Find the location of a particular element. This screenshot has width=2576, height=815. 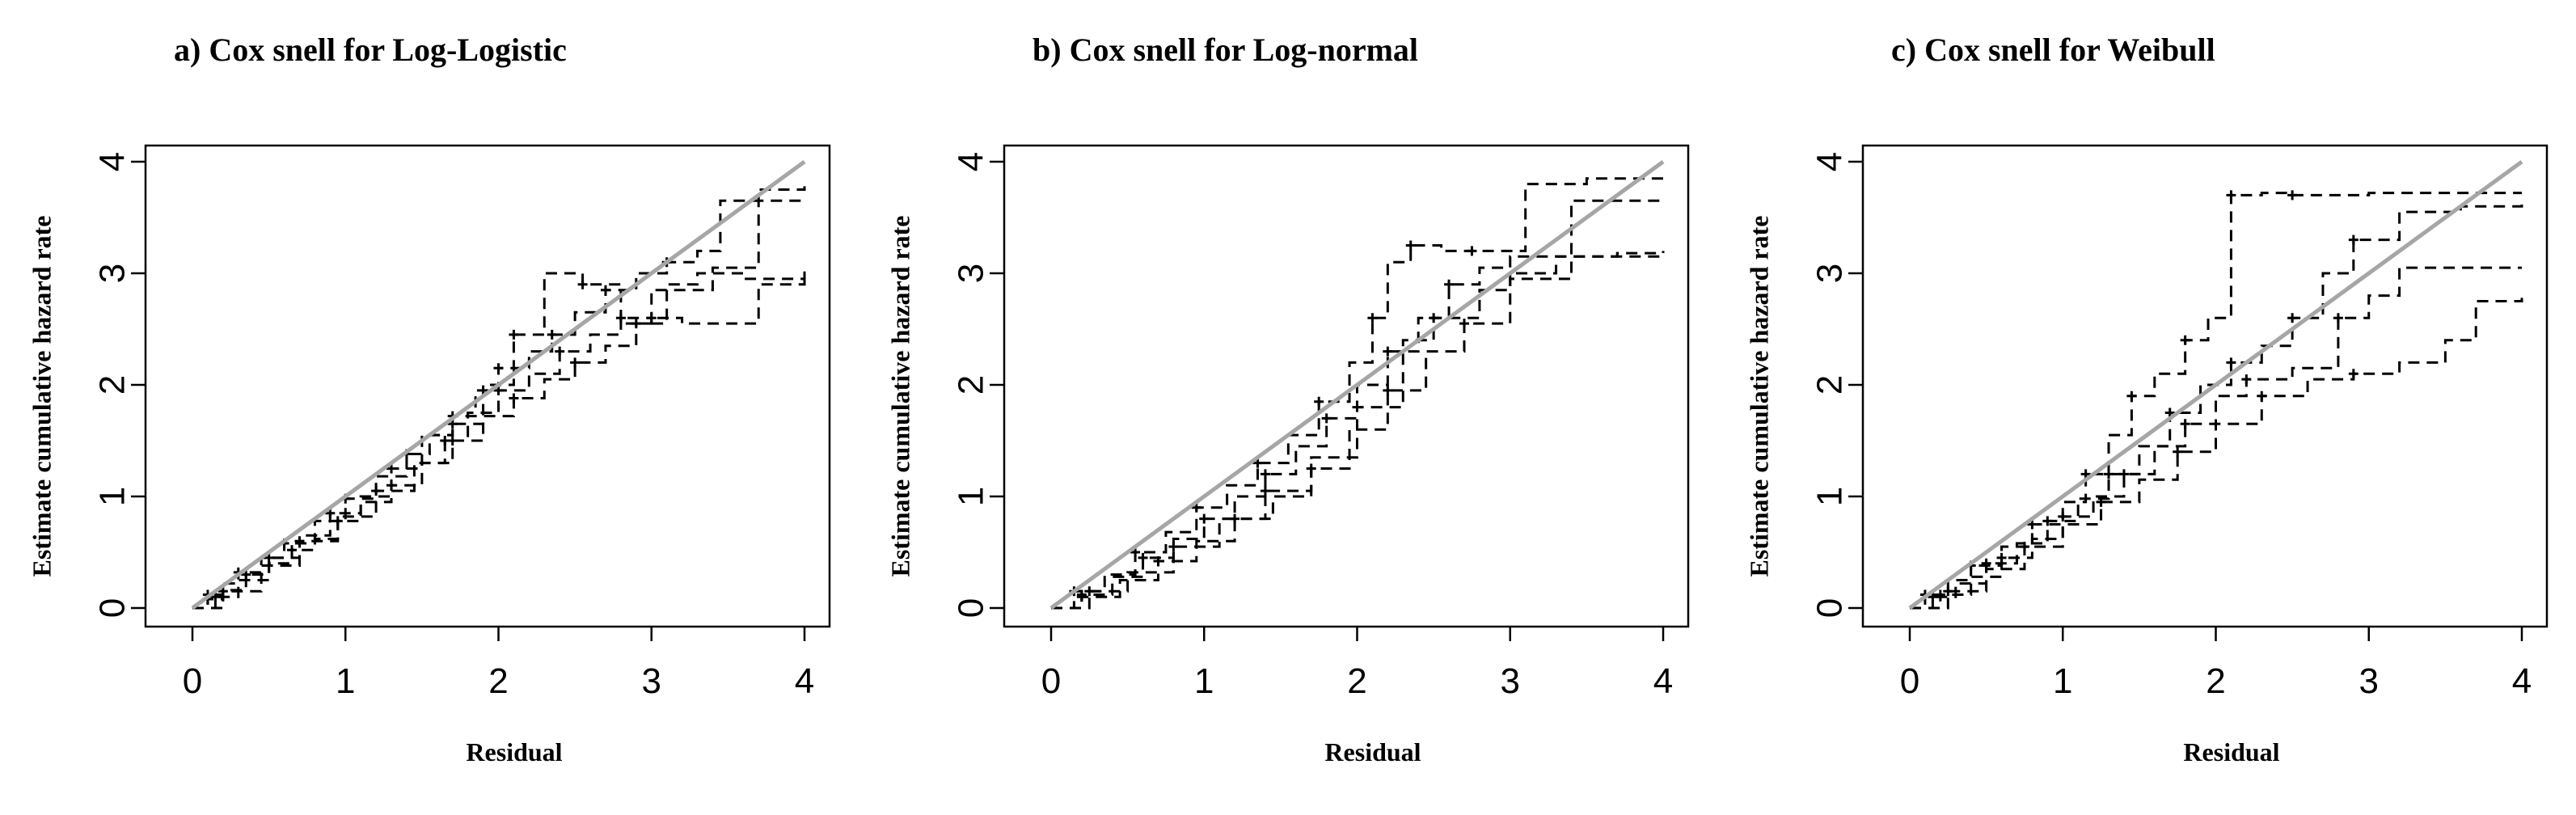

x-tick-label: 1 is located at coordinates (1204, 681).